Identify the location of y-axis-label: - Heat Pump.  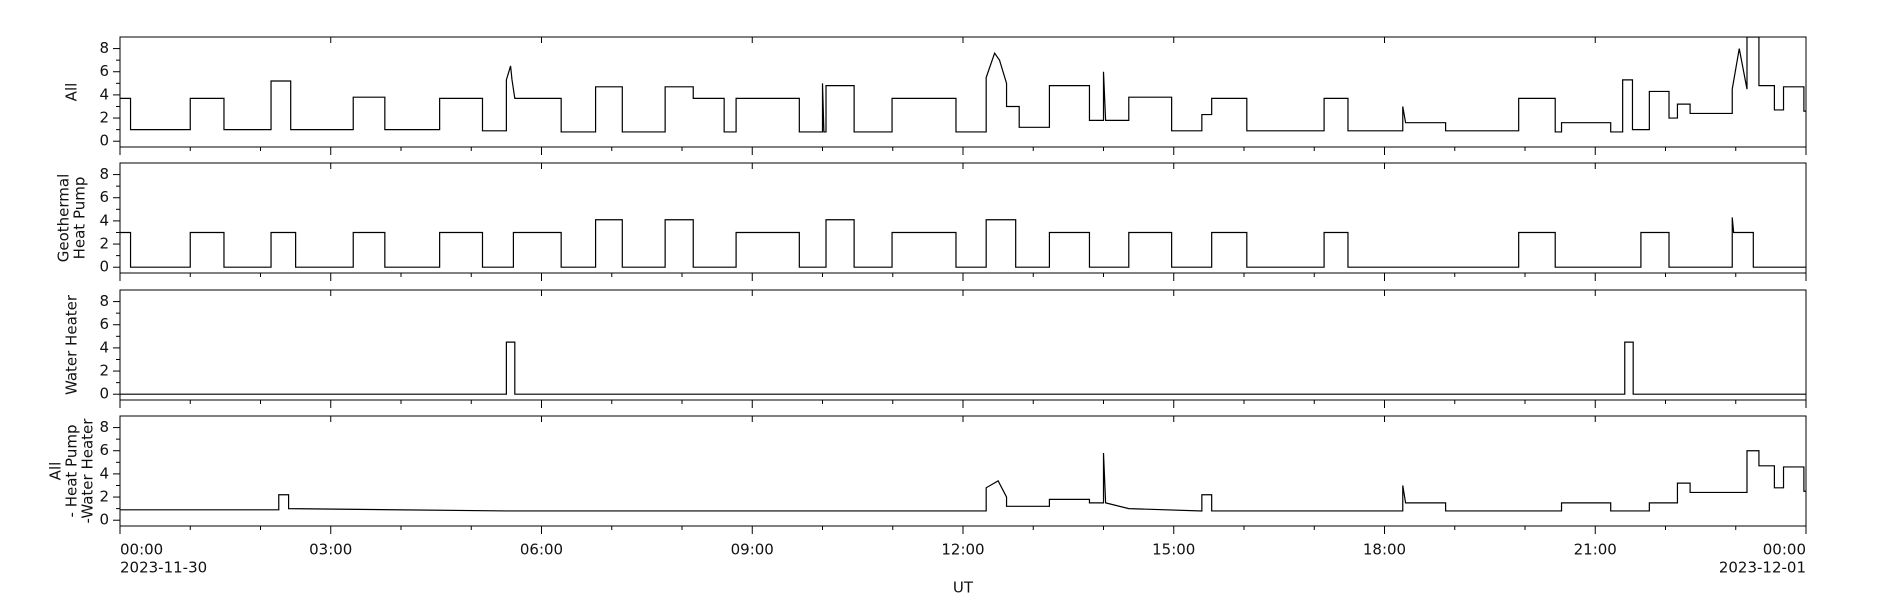
(72, 471).